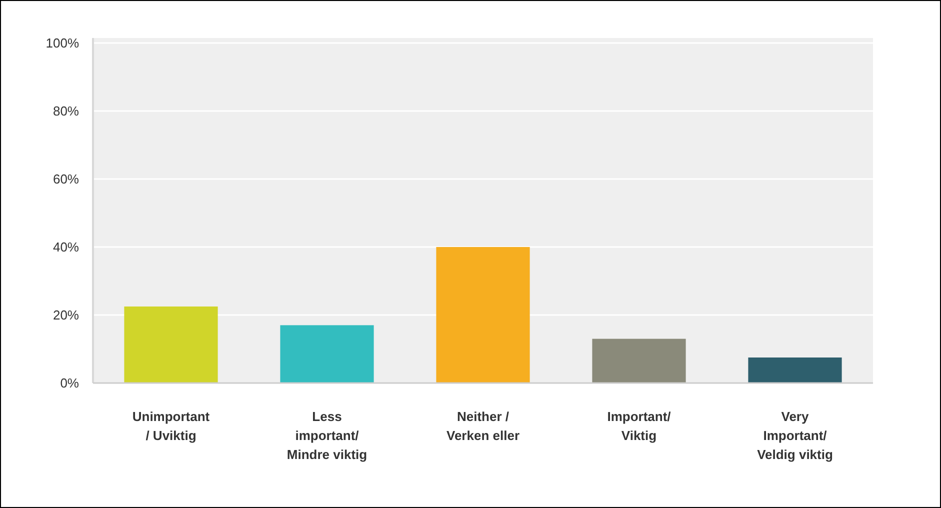 The height and width of the screenshot is (508, 941). Describe the element at coordinates (483, 426) in the screenshot. I see `x-tick-label: Neither / Verken eller` at that location.